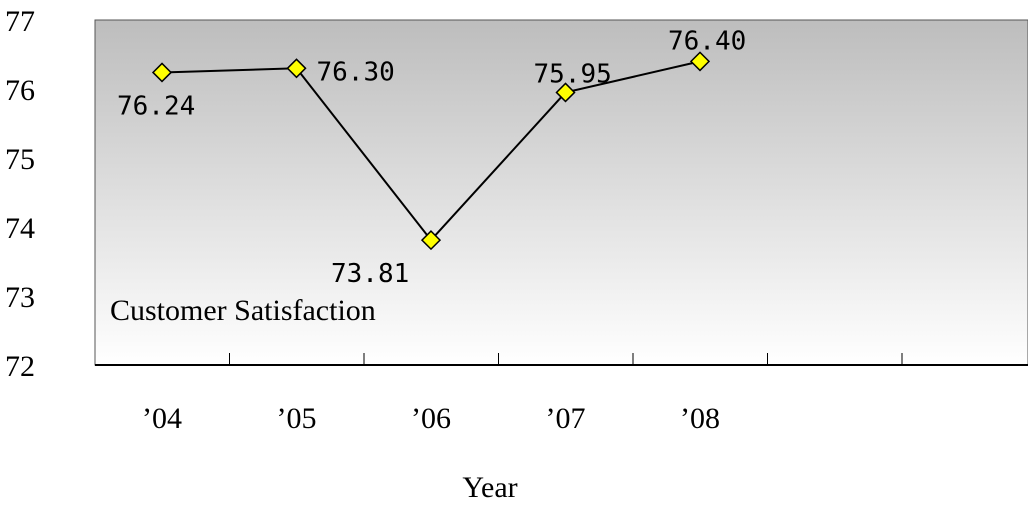 This screenshot has width=1028, height=506. What do you see at coordinates (370, 274) in the screenshot?
I see `data-label: 73.81` at bounding box center [370, 274].